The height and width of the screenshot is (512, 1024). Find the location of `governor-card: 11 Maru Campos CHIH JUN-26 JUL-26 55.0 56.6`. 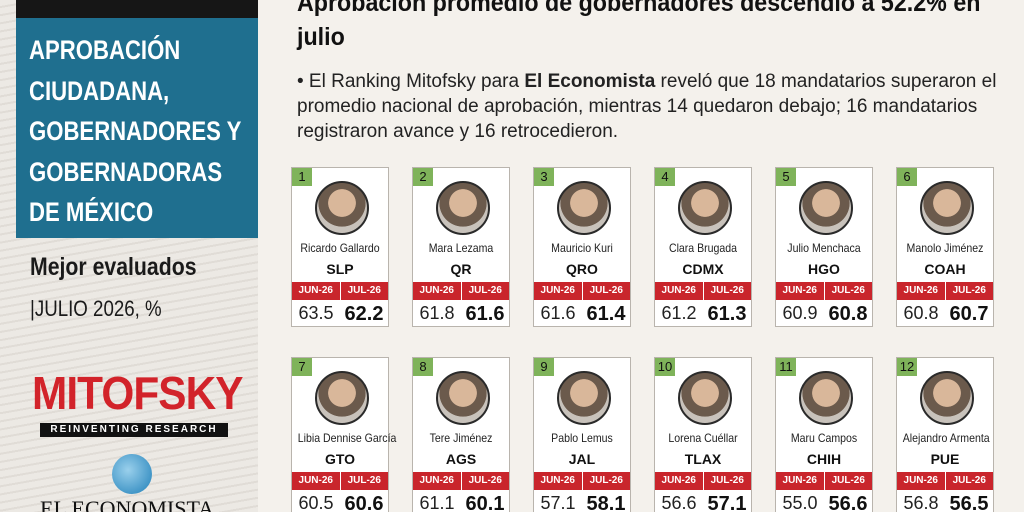

governor-card: 11 Maru Campos CHIH JUN-26 JUL-26 55.0 56.6 is located at coordinates (824, 434).